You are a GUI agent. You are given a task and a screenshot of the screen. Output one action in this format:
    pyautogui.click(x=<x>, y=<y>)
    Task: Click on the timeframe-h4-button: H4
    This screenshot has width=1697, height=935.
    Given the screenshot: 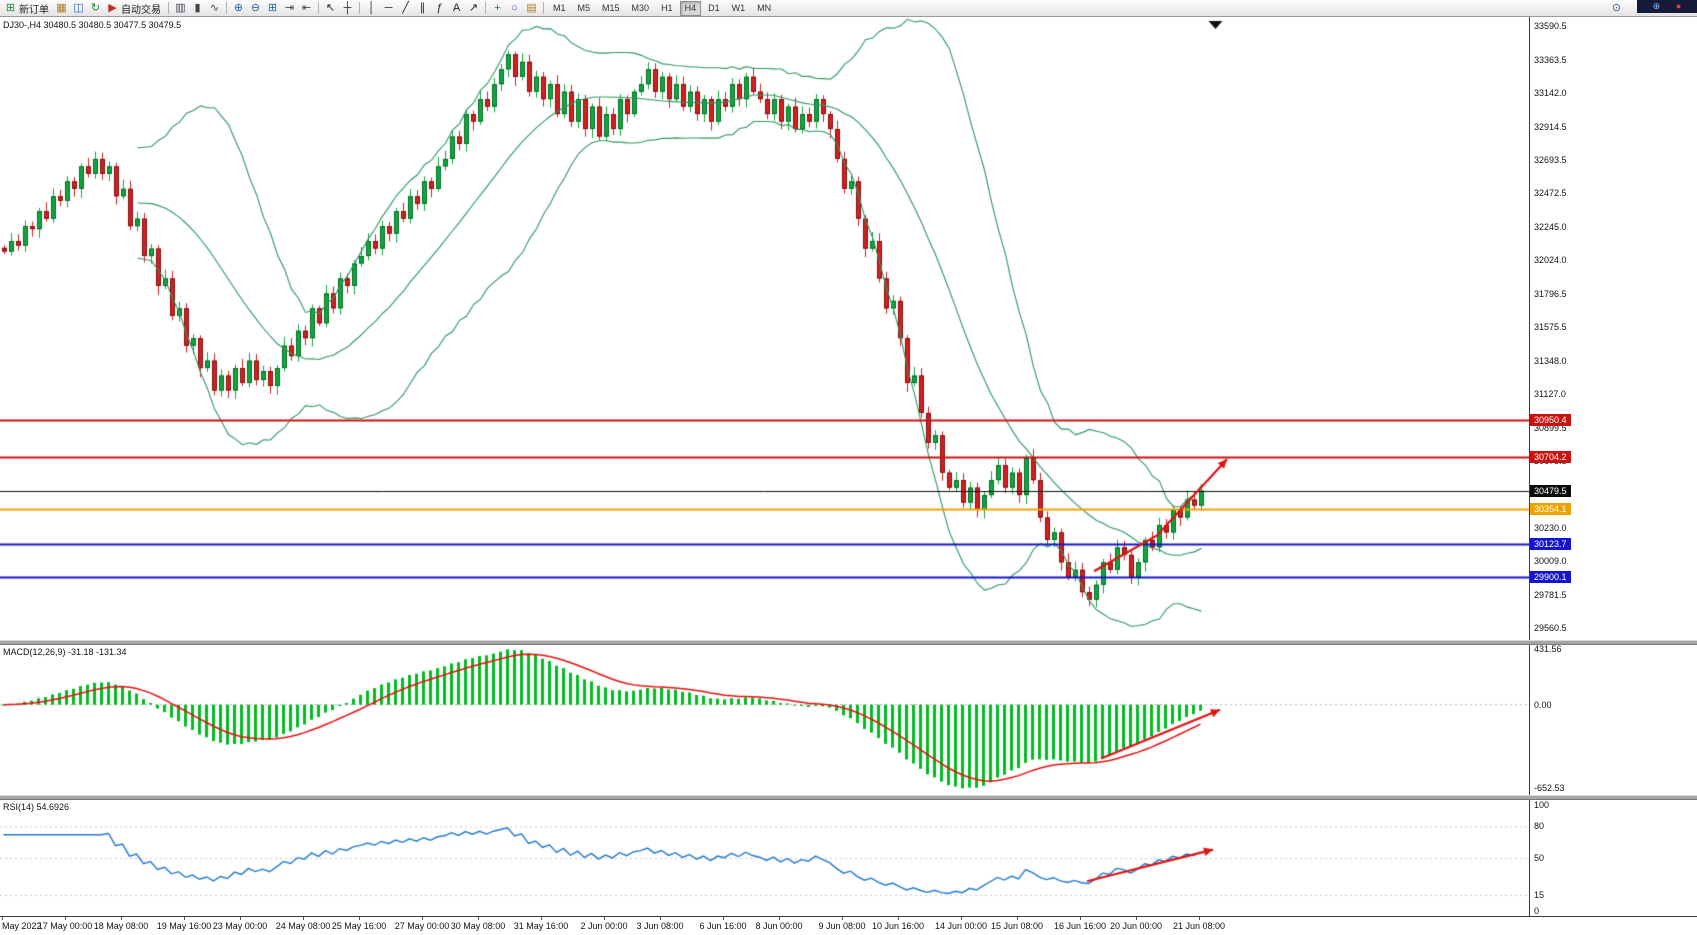 What is the action you would take?
    pyautogui.click(x=690, y=8)
    